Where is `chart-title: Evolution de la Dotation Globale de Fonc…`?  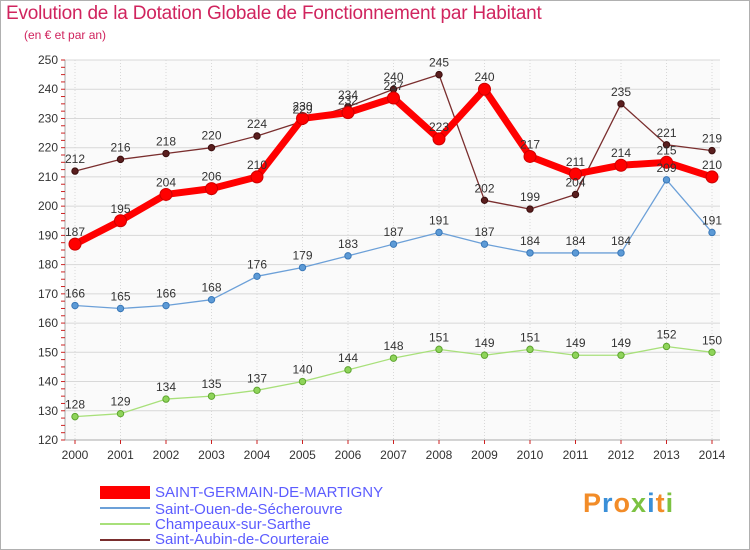 chart-title: Evolution de la Dotation Globale de Fonc… is located at coordinates (274, 13).